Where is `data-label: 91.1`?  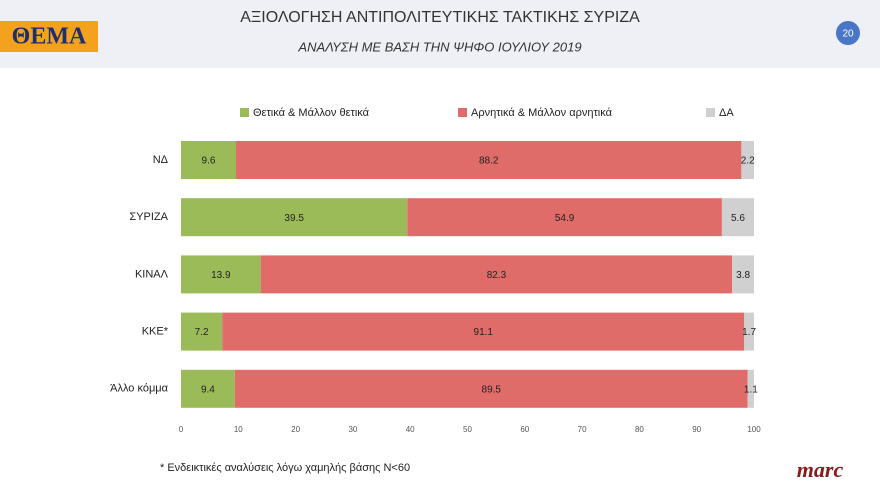 data-label: 91.1 is located at coordinates (484, 332).